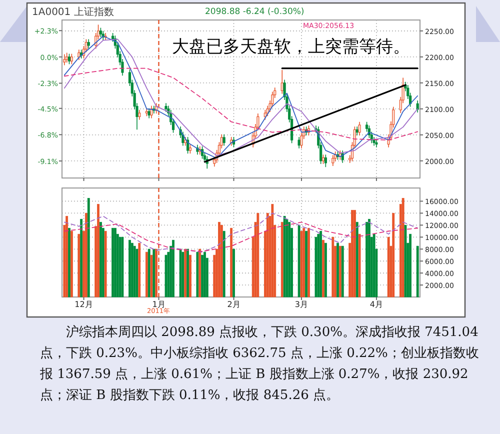  I want to click on annotation: 大盘已多天盘软，上突需等待。, so click(291, 47).